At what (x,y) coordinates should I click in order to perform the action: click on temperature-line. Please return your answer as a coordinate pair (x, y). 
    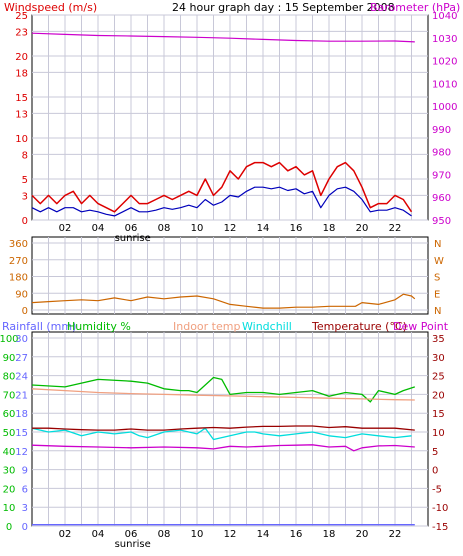
    Looking at the image, I should click on (223, 428).